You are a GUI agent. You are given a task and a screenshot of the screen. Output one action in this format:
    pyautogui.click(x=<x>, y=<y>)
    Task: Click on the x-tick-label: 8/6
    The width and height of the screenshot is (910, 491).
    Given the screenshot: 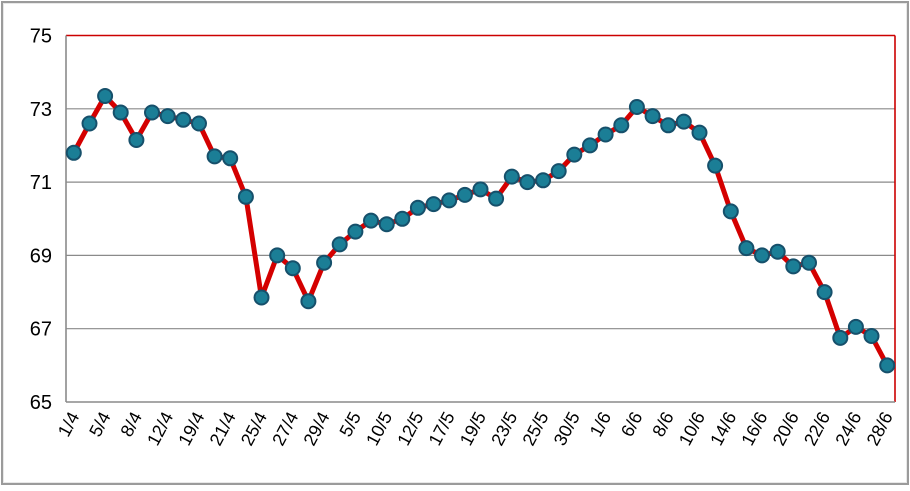 What is the action you would take?
    pyautogui.click(x=662, y=423)
    